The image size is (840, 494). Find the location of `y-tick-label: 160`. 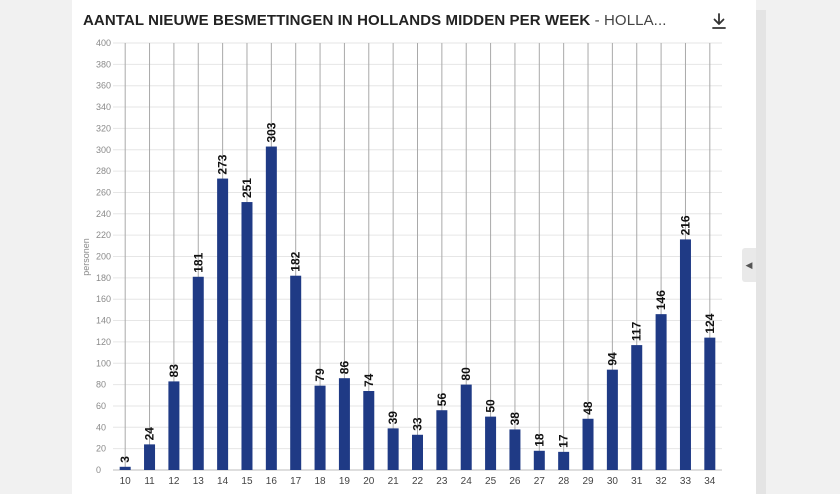

y-tick-label: 160 is located at coordinates (103, 299).